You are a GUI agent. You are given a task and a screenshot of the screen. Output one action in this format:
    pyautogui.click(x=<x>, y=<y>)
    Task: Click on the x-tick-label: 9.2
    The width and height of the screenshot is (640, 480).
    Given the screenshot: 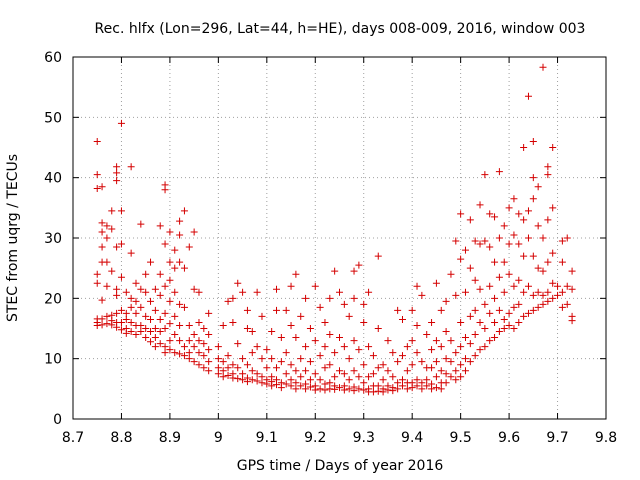 What is the action you would take?
    pyautogui.click(x=315, y=438)
    